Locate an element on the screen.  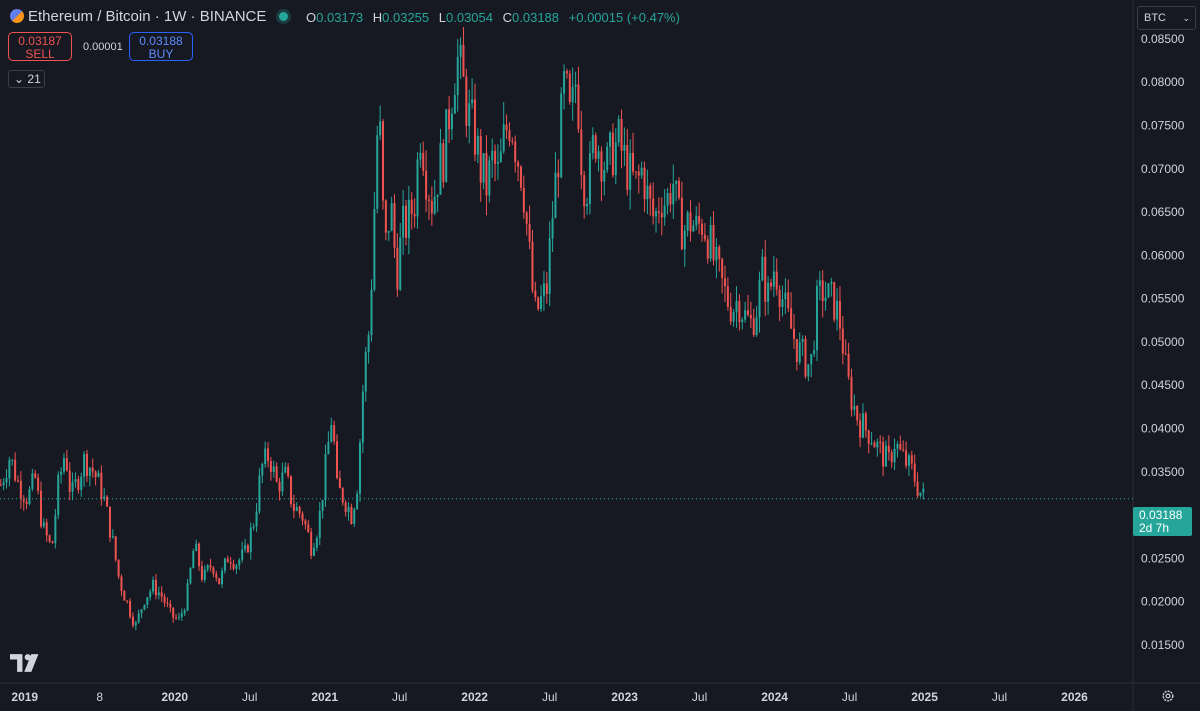
sell-price: 0.03187 is located at coordinates (40, 41).